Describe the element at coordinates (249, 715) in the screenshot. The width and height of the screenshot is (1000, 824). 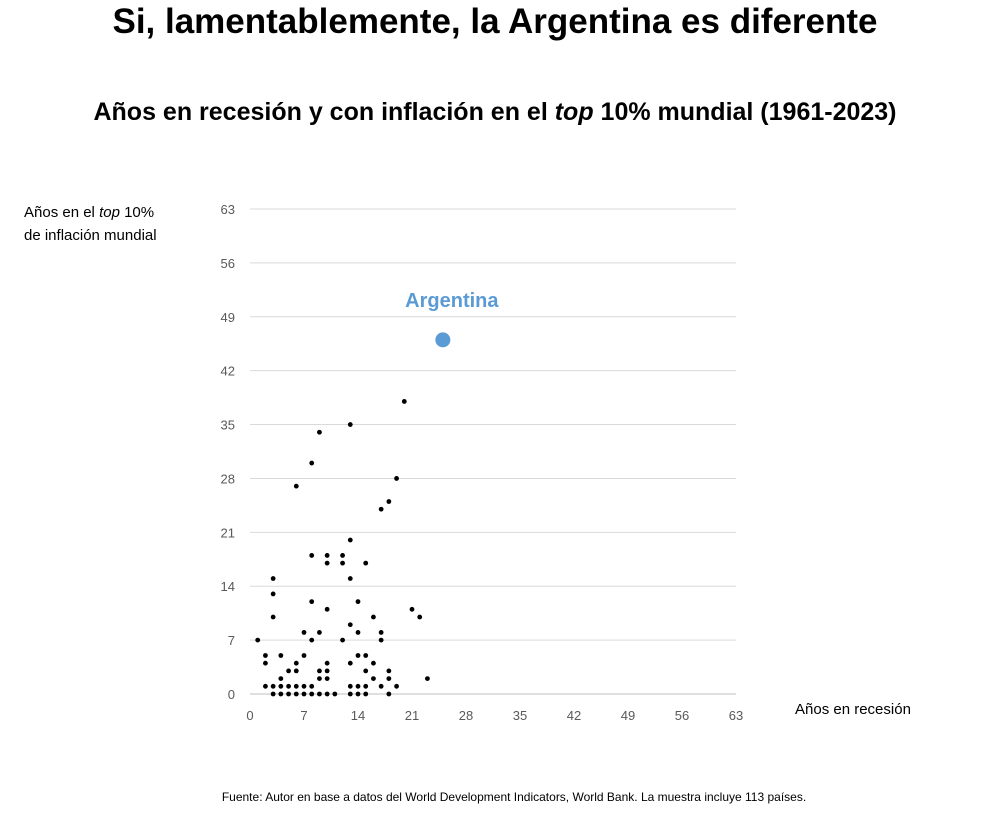
I see `x-tick-label: 0` at that location.